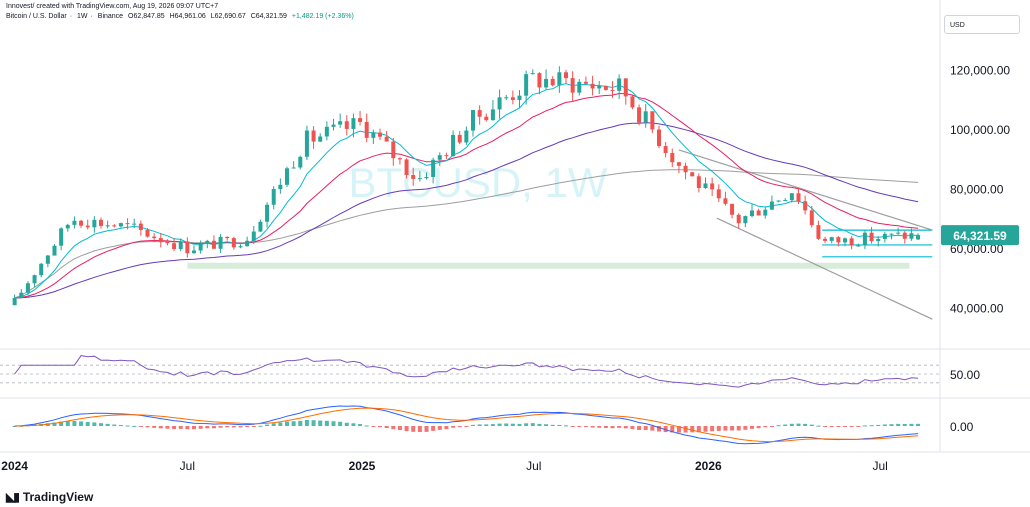  What do you see at coordinates (977, 190) in the screenshot?
I see `y-tick-label: 80,000.00` at bounding box center [977, 190].